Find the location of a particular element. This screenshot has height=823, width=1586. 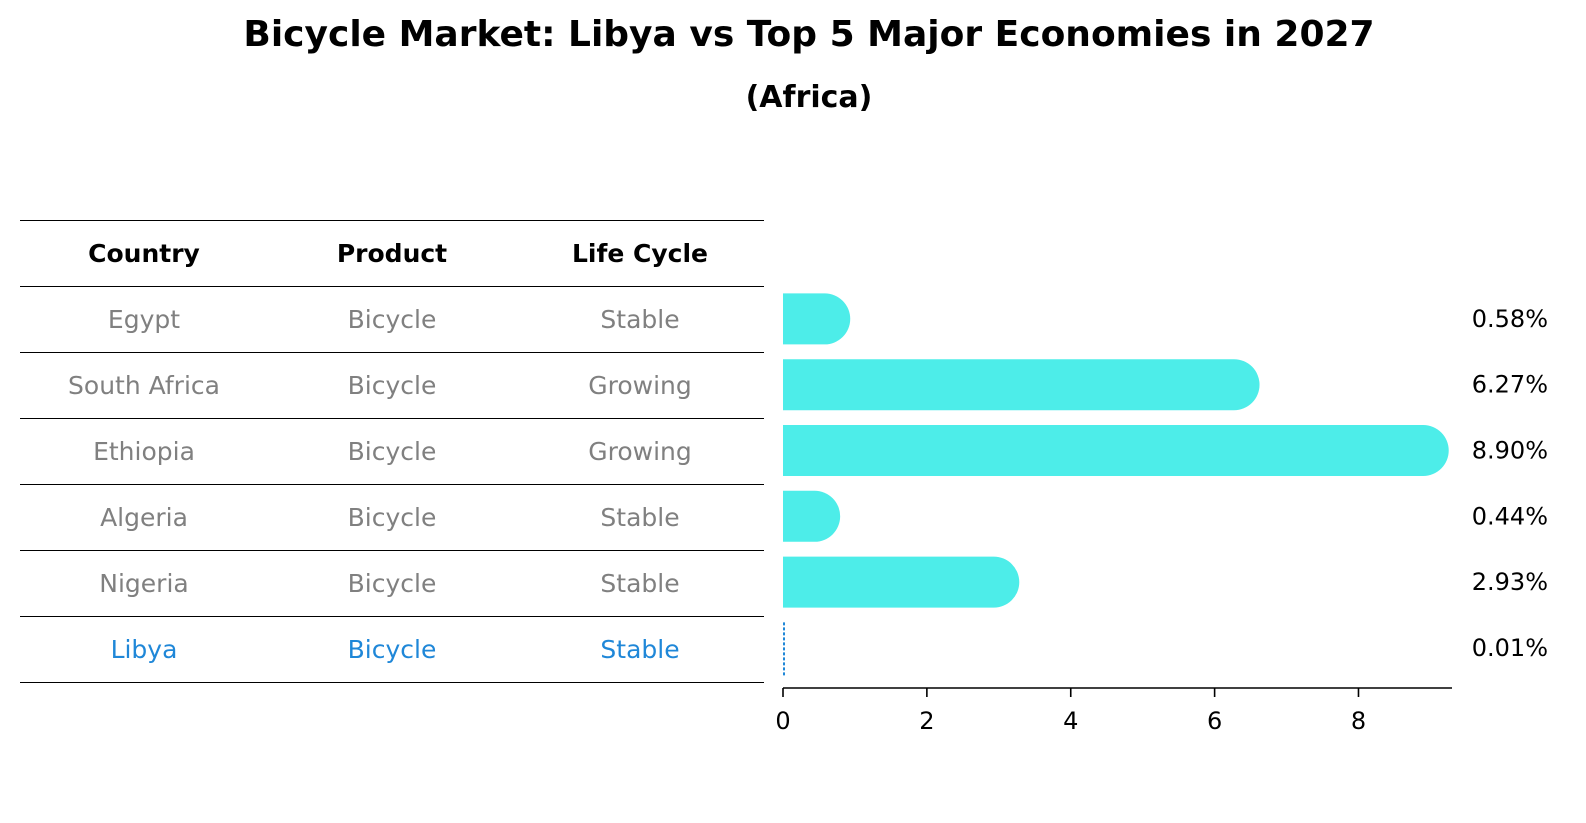

header-country: Country is located at coordinates (144, 253).